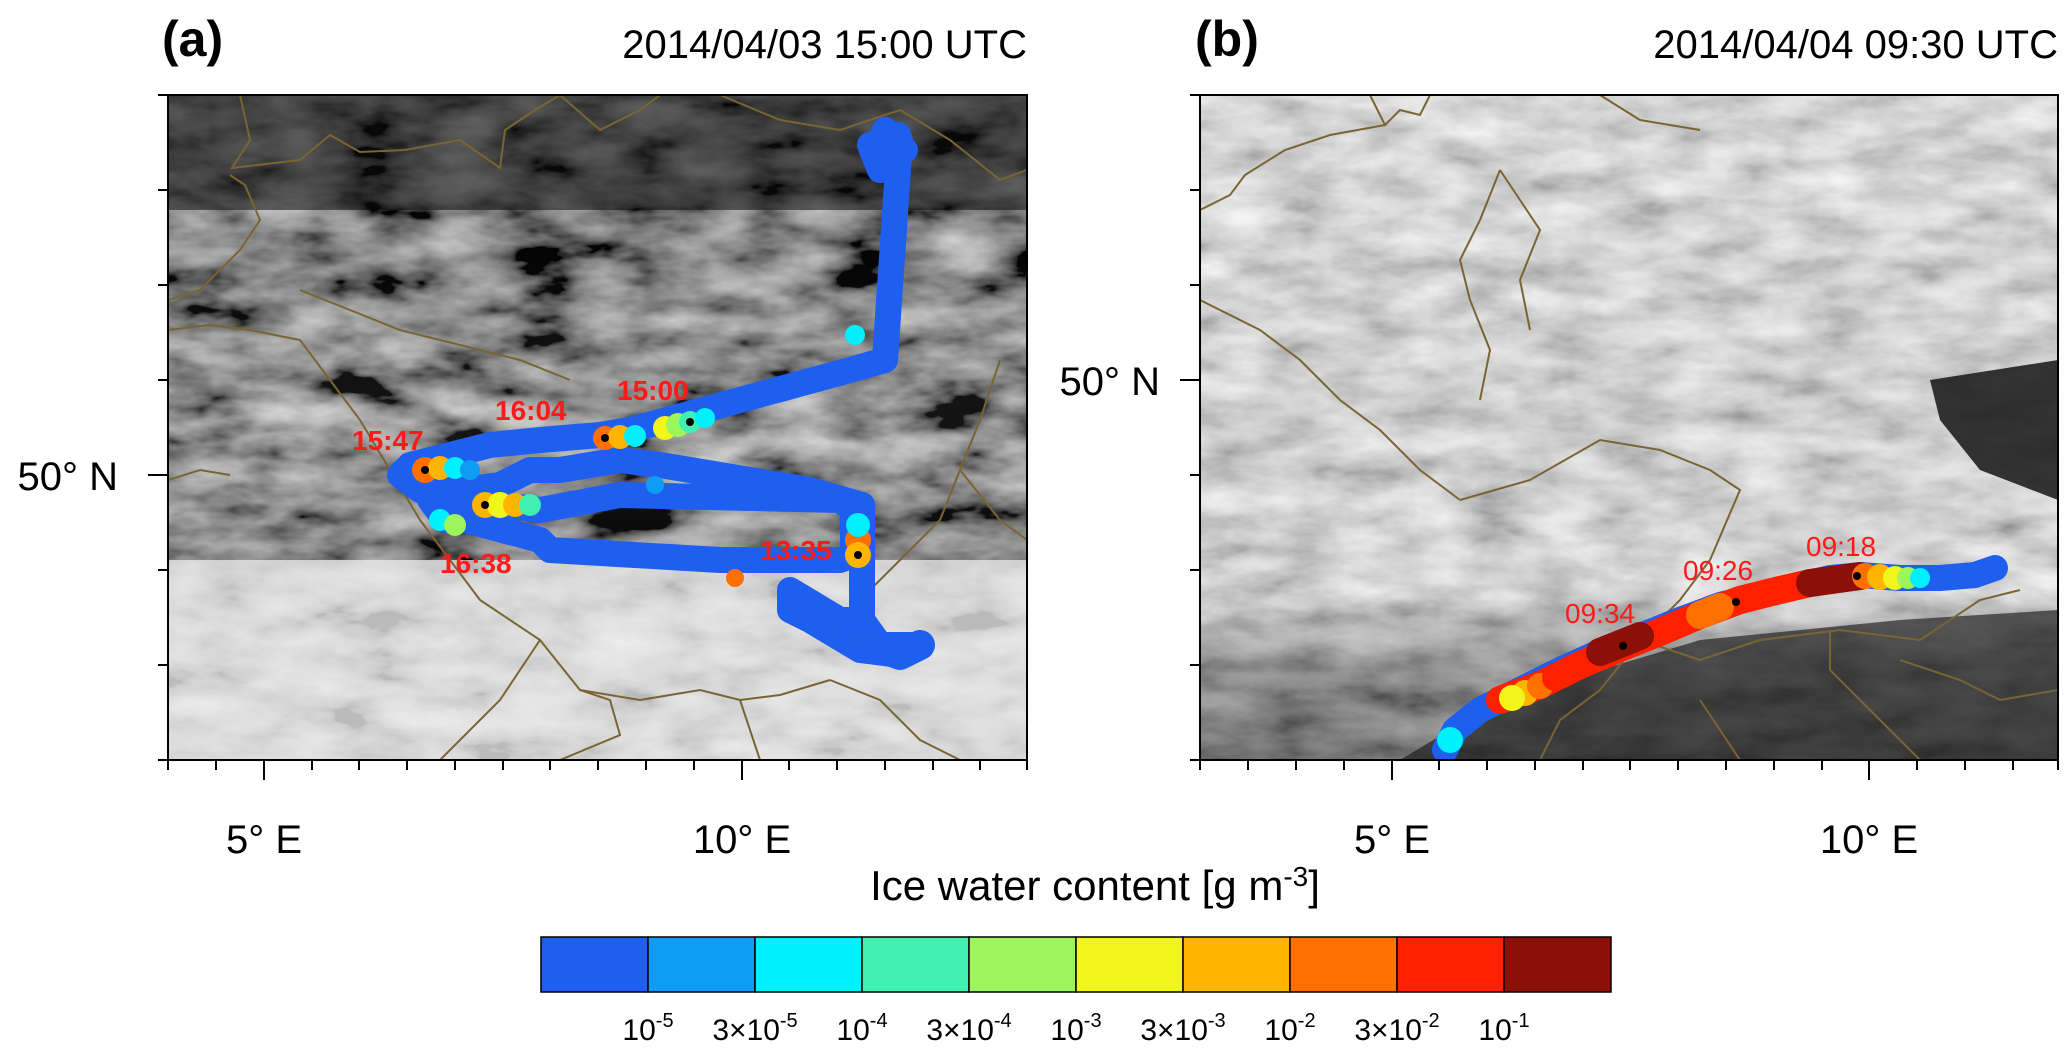 The width and height of the screenshot is (2067, 1061). I want to click on panel-a-flight-track, so click(661, 393).